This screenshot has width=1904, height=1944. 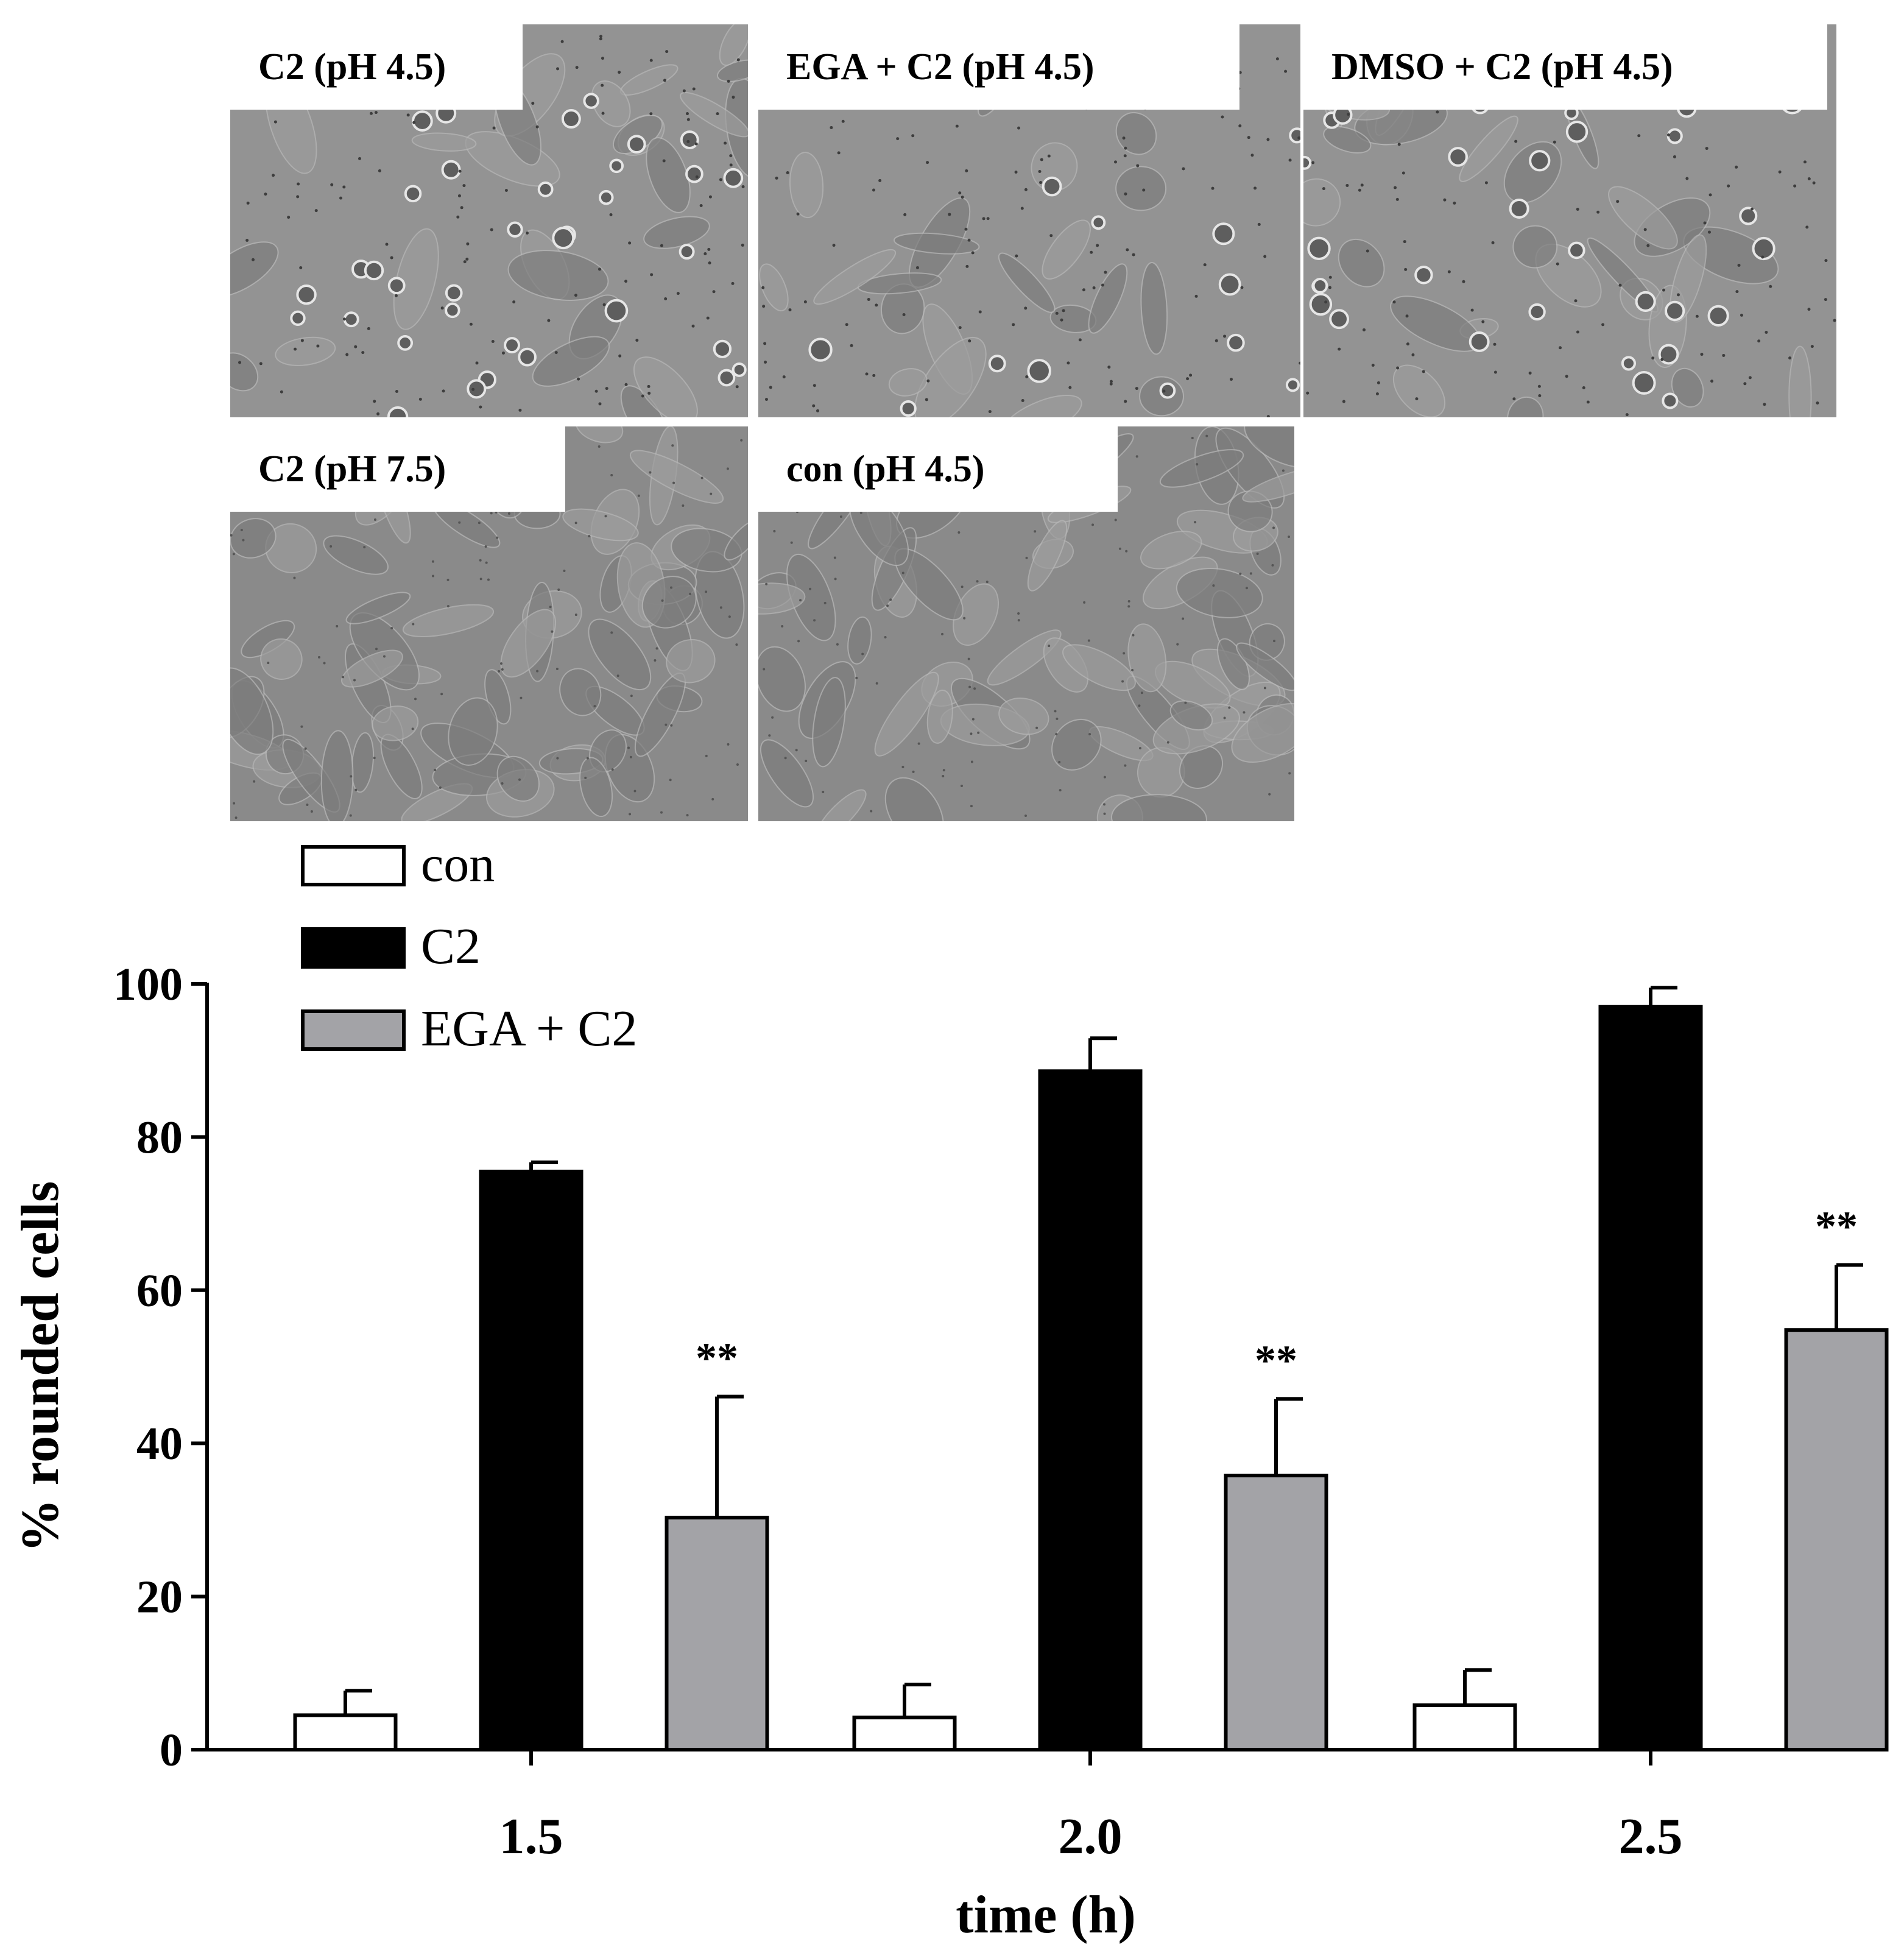 What do you see at coordinates (159, 1443) in the screenshot?
I see `y-tick-label: 40` at bounding box center [159, 1443].